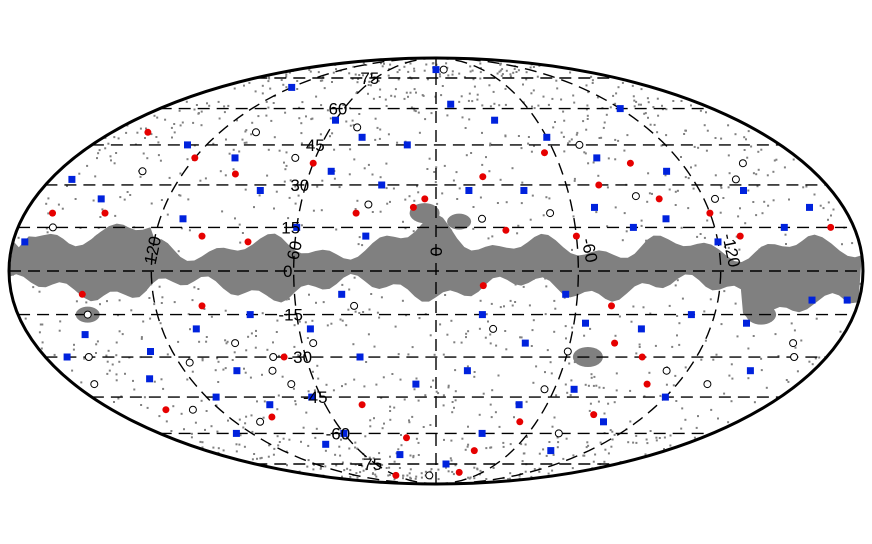 Image resolution: width=872 pixels, height=544 pixels. Describe the element at coordinates (369, 78) in the screenshot. I see `latitude-label: 75` at that location.